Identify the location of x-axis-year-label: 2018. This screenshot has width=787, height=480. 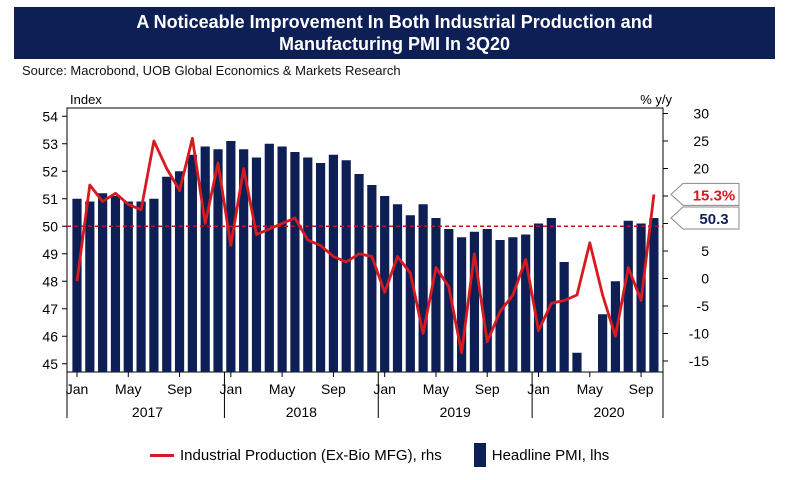
(301, 412).